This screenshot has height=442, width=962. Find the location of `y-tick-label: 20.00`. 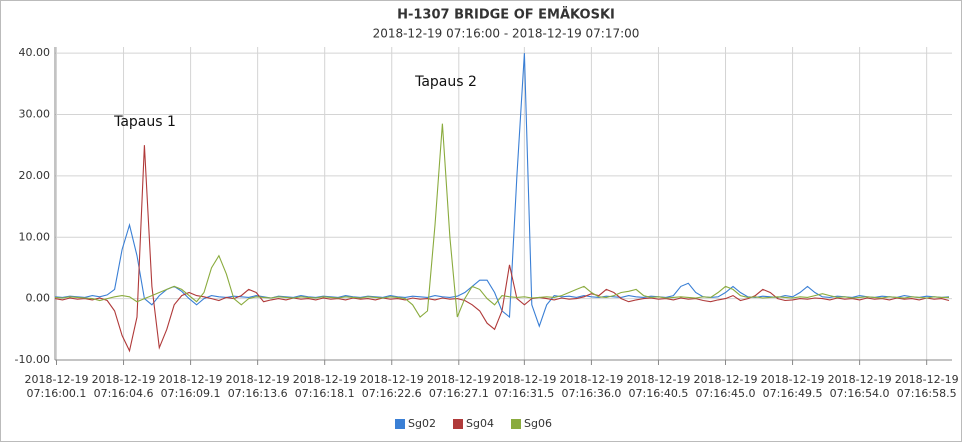

y-tick-label: 20.00 is located at coordinates (35, 175).